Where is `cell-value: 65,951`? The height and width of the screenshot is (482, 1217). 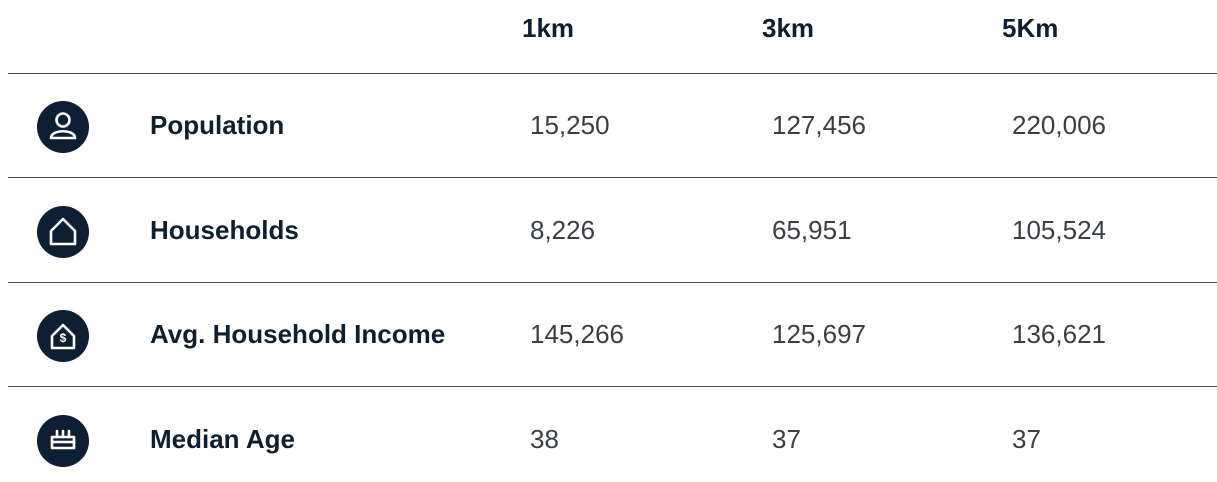 cell-value: 65,951 is located at coordinates (812, 230).